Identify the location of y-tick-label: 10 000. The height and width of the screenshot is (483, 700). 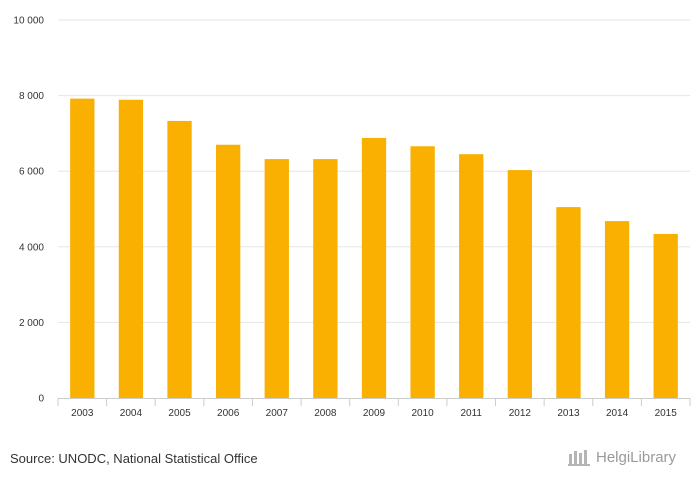
(28, 21).